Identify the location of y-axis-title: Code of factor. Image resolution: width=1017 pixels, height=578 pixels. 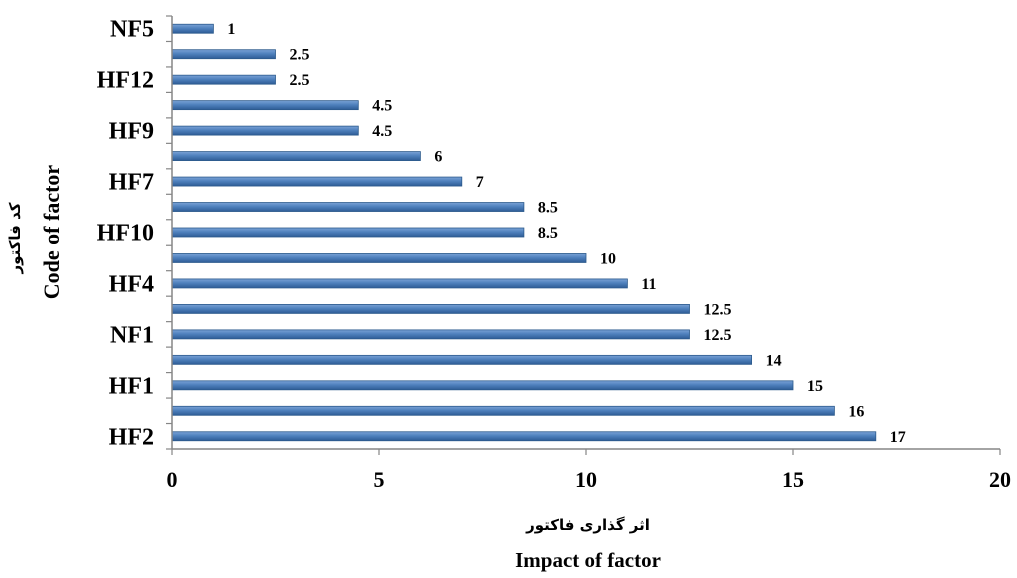
(51, 232).